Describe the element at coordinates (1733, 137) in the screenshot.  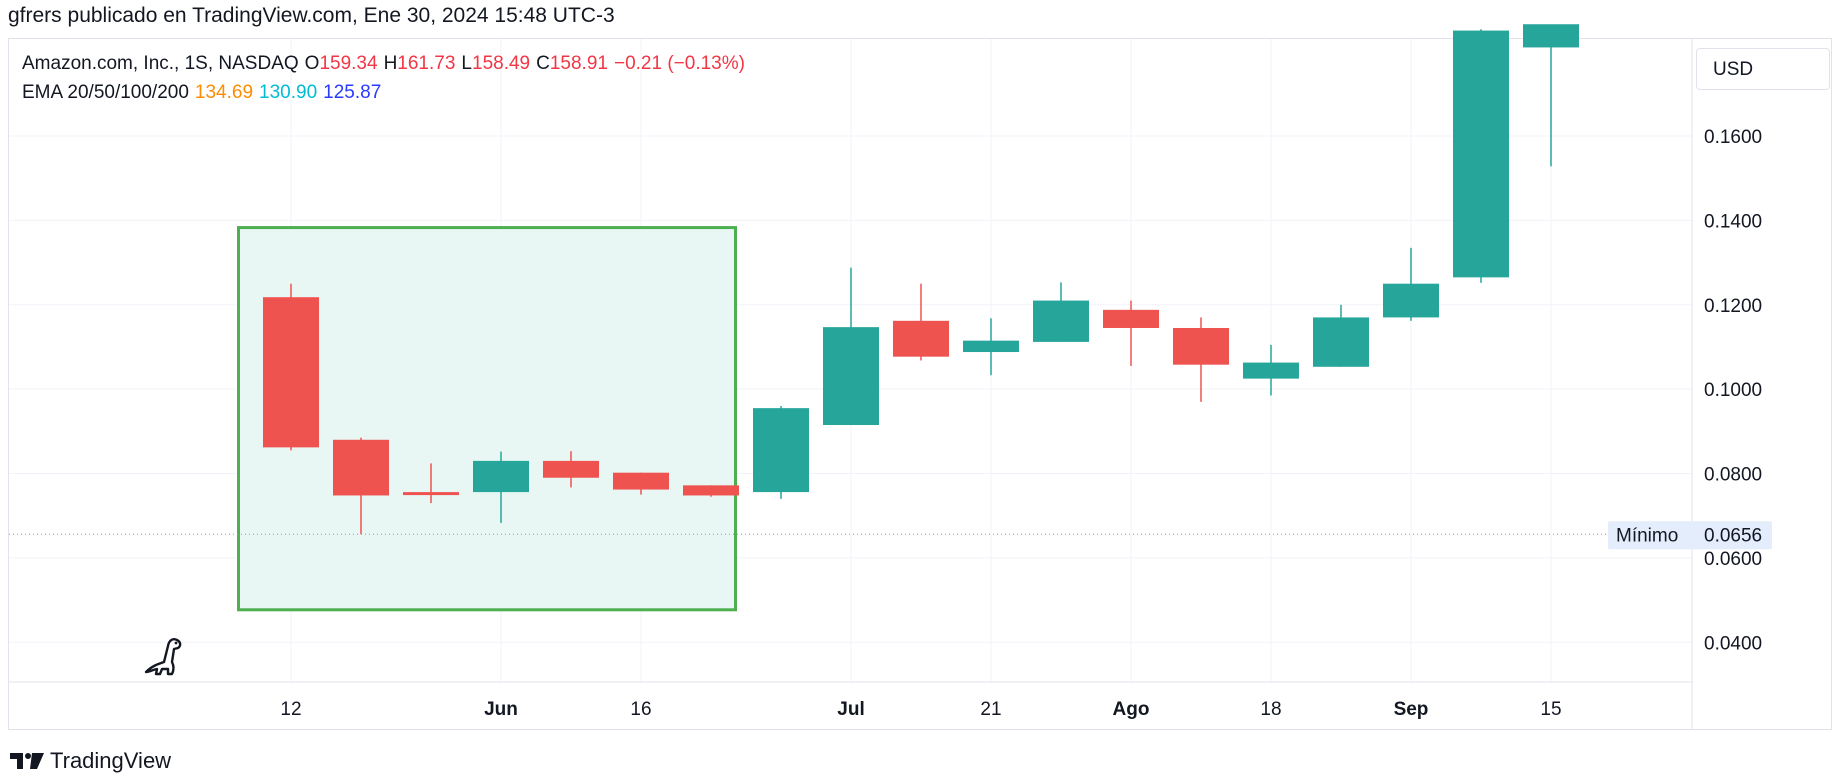
I see `price-tick-label: 0.1600` at that location.